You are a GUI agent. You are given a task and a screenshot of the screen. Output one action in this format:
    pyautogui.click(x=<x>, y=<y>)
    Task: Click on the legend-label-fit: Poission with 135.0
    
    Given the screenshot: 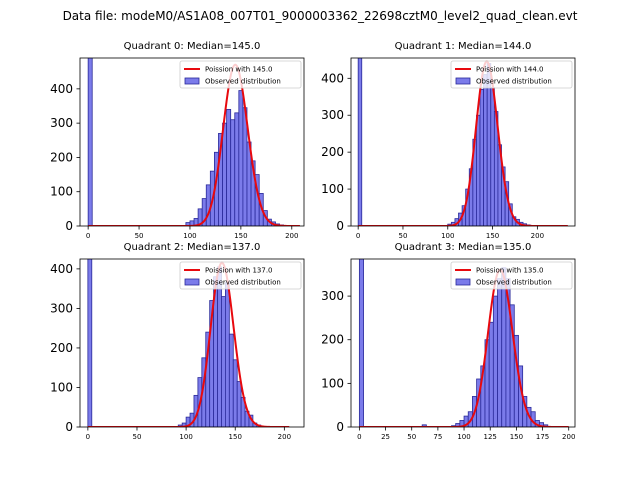 What is the action you would take?
    pyautogui.click(x=510, y=271)
    